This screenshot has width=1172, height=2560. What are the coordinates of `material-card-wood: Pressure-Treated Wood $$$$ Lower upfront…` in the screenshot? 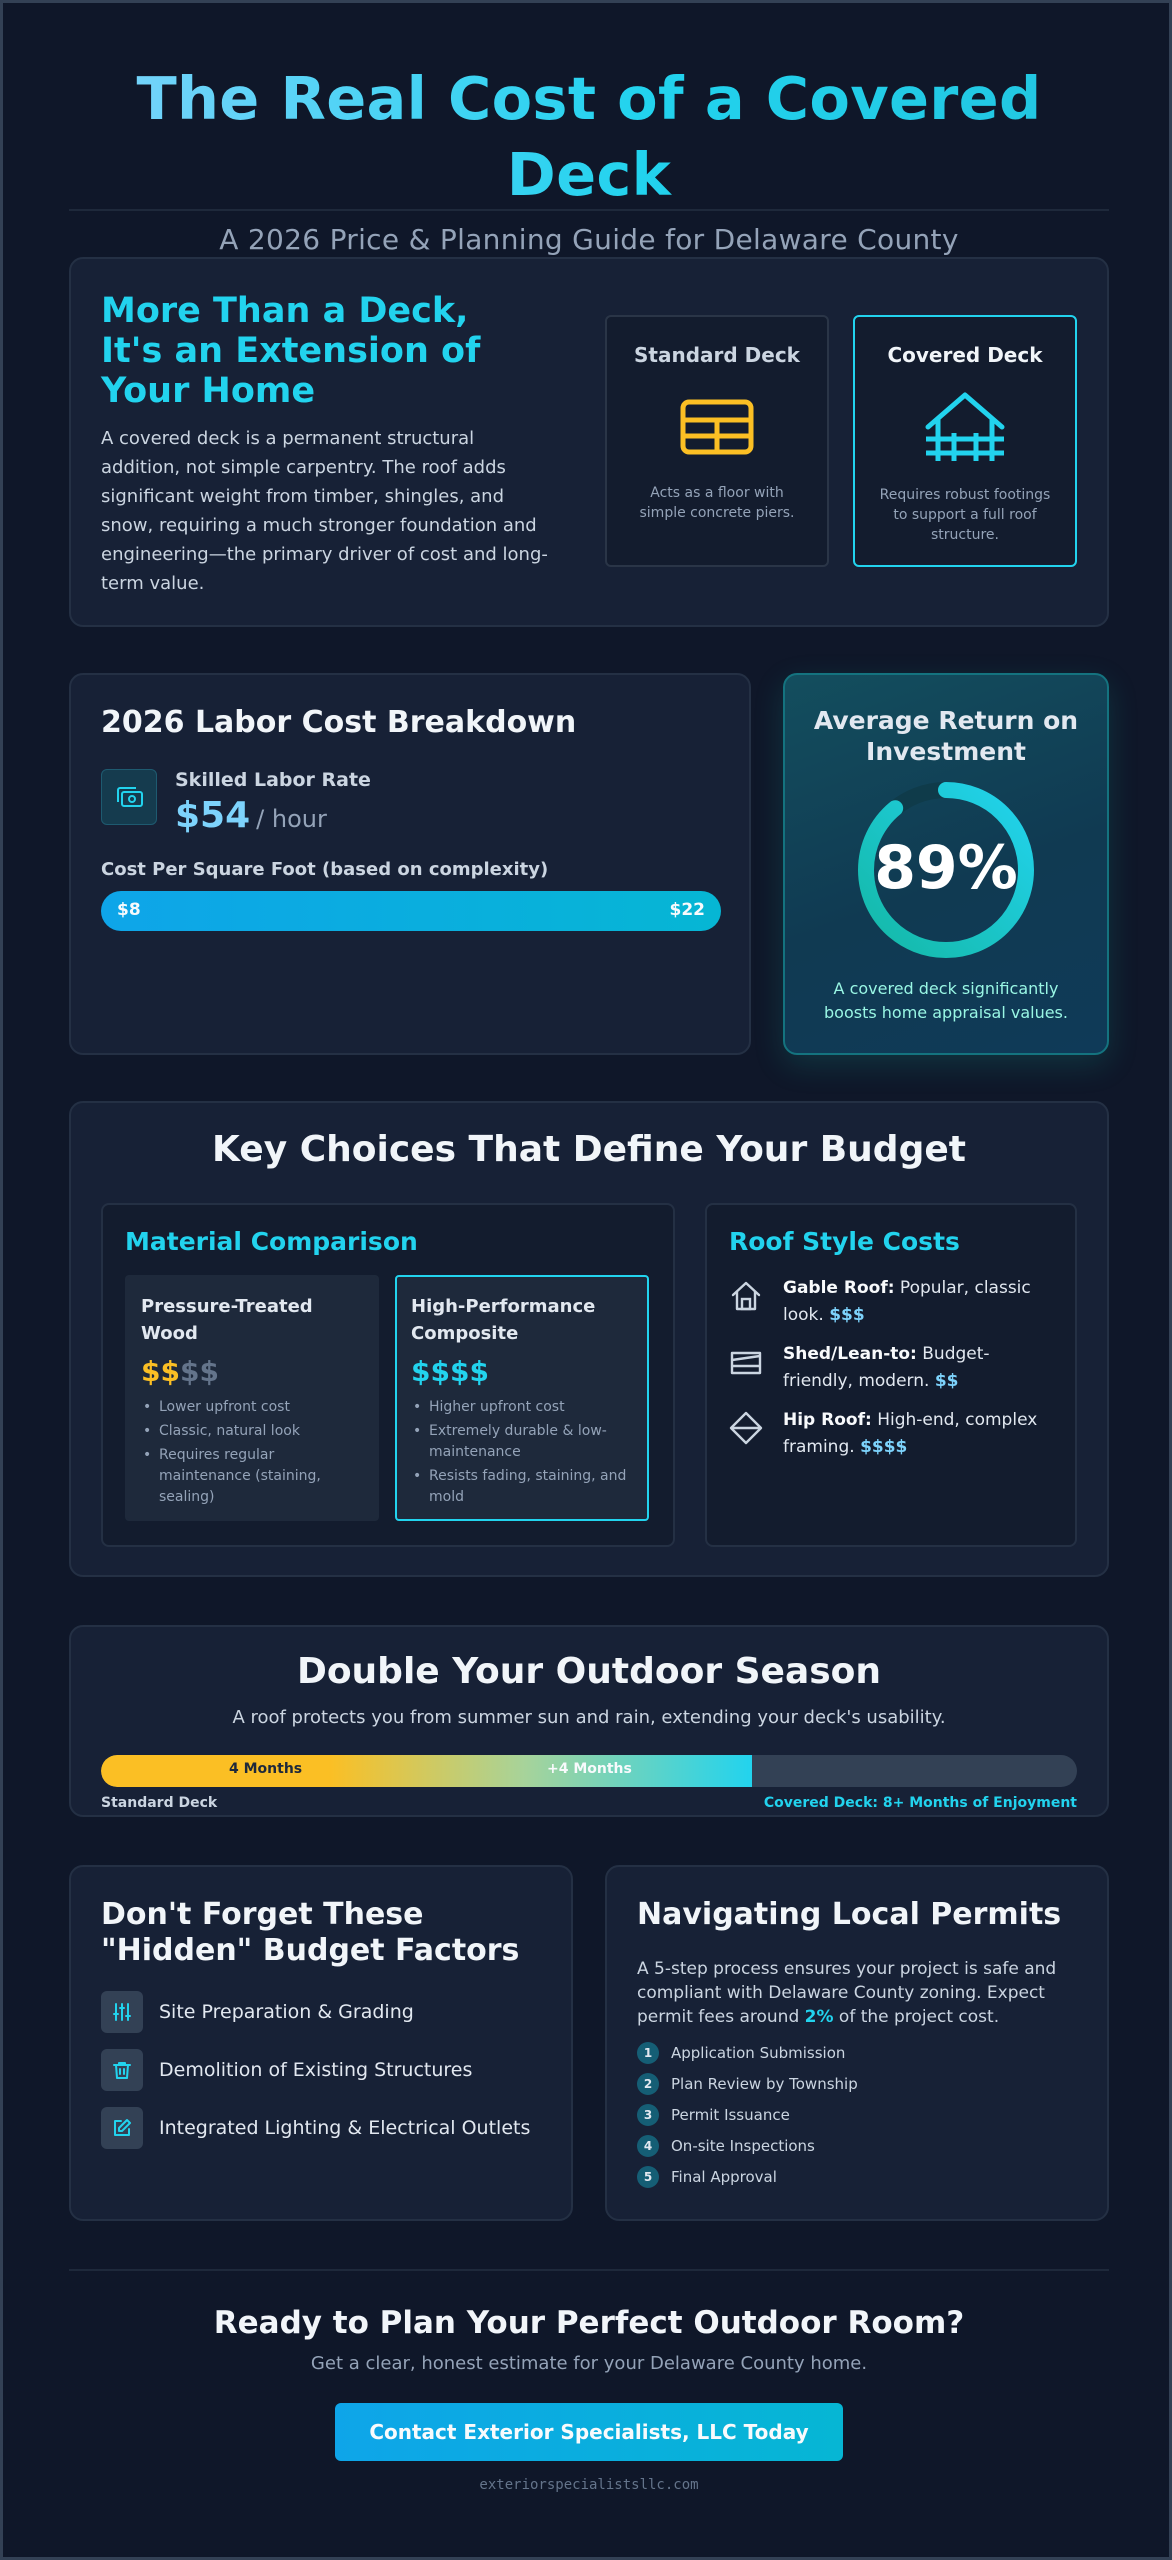 It's located at (252, 1398).